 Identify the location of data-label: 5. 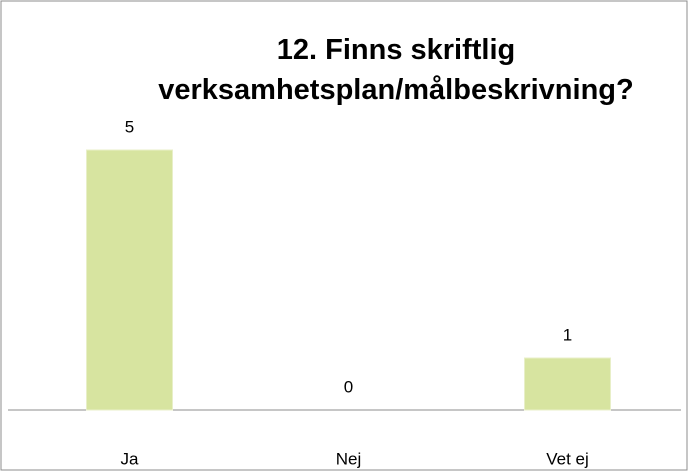
(129, 126).